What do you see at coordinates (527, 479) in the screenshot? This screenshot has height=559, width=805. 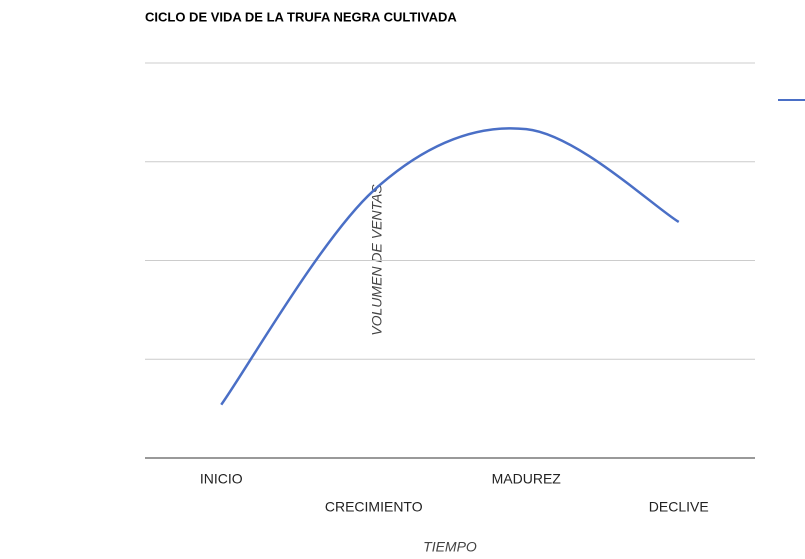 I see `x-tick-label: MADUREZ` at bounding box center [527, 479].